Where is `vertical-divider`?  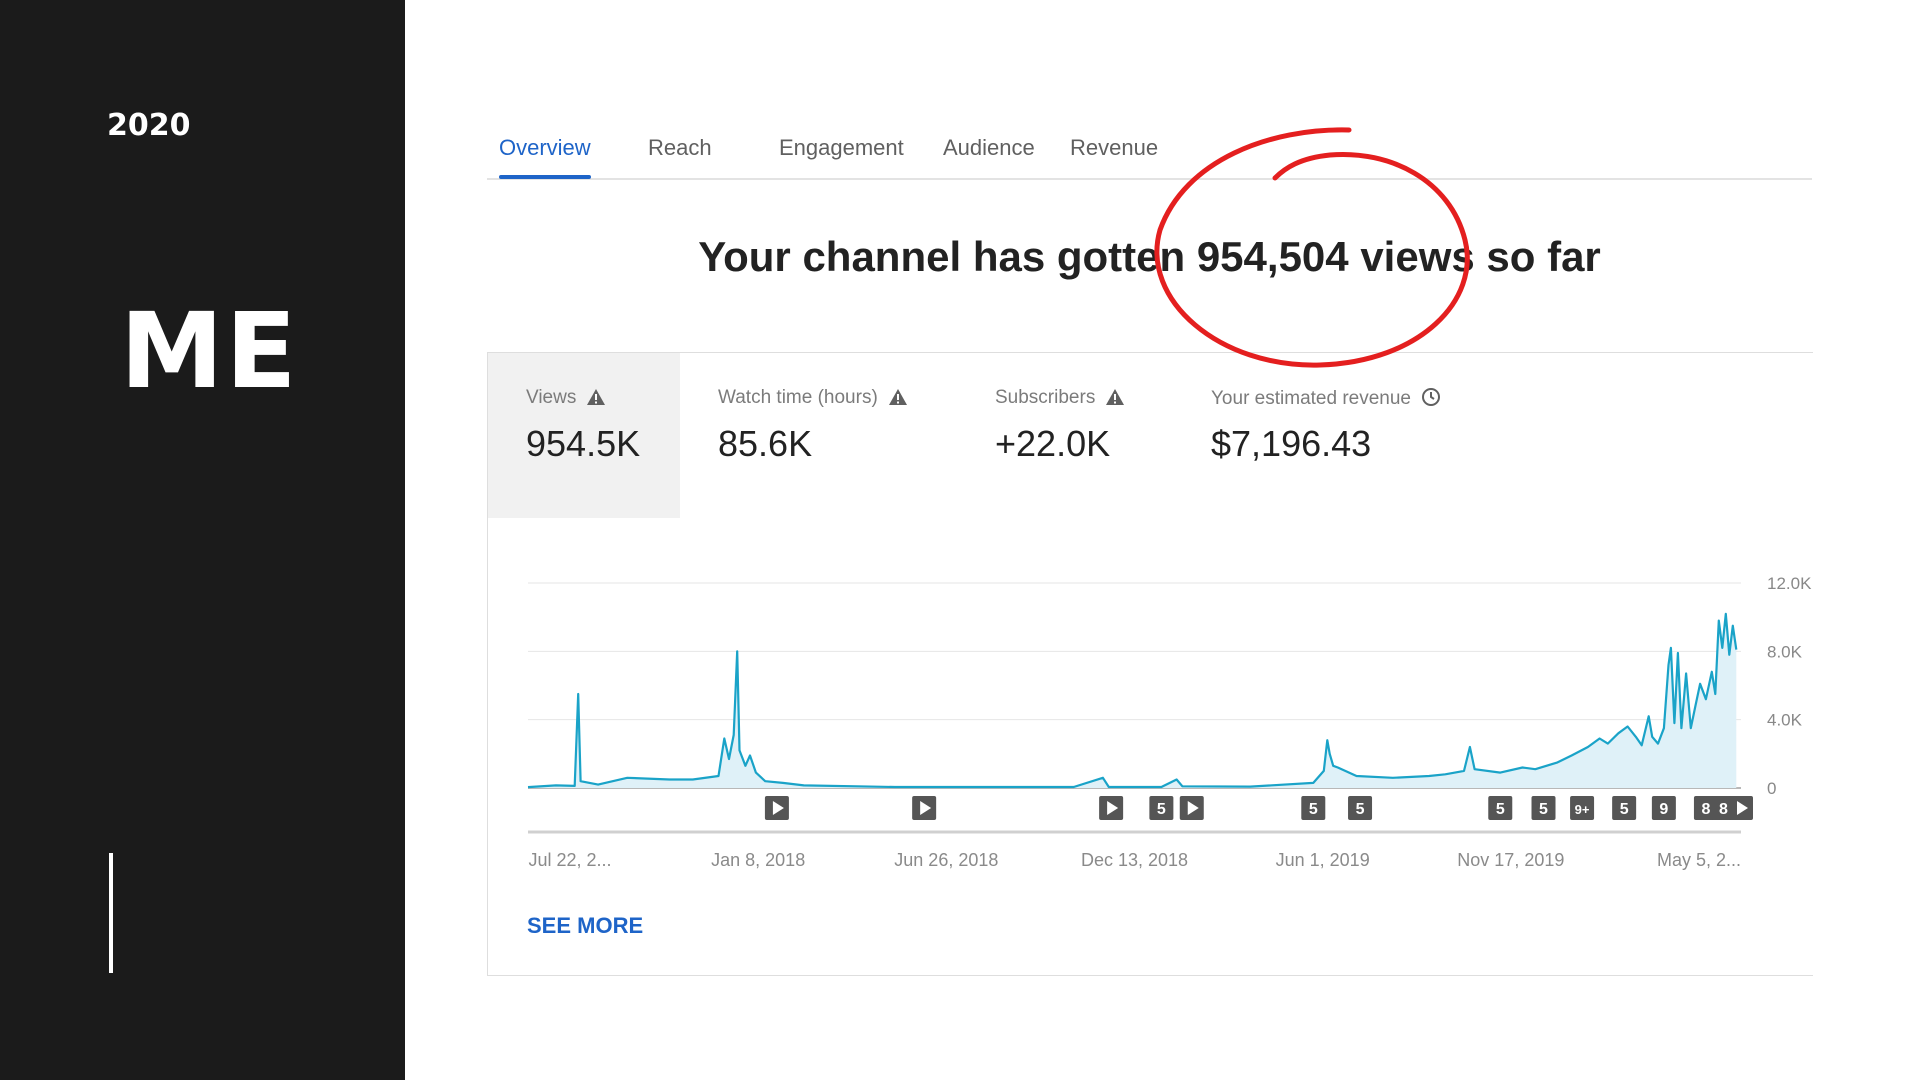 vertical-divider is located at coordinates (111, 913).